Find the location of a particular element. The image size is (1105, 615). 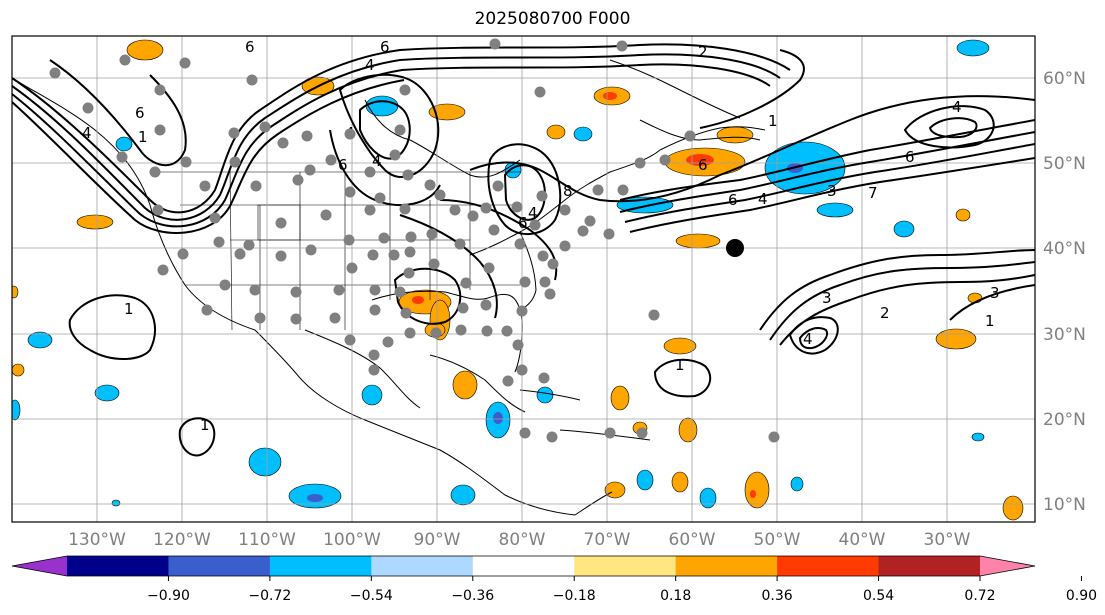

lat-label: 20°N is located at coordinates (1064, 420).